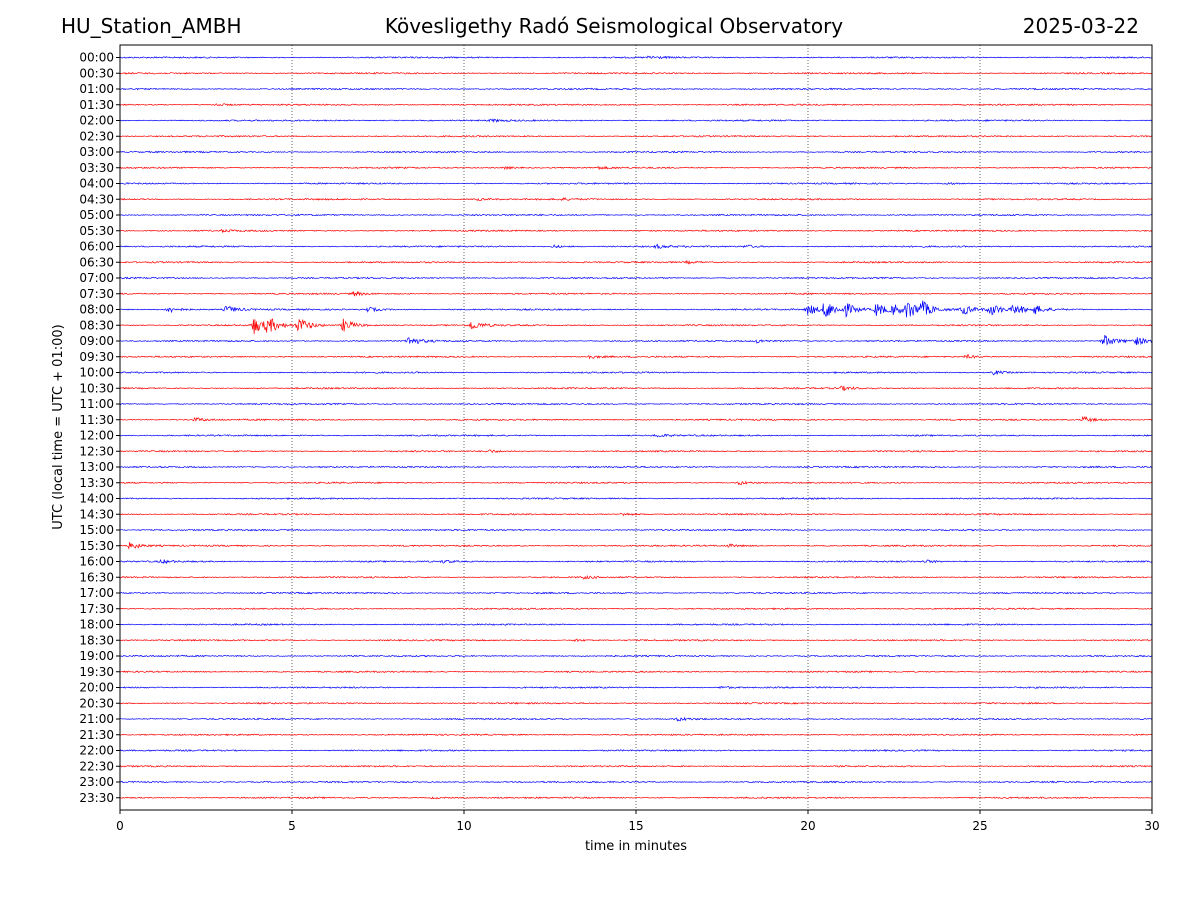 Image resolution: width=1200 pixels, height=900 pixels. I want to click on y-tick-label: 00:30, so click(96, 73).